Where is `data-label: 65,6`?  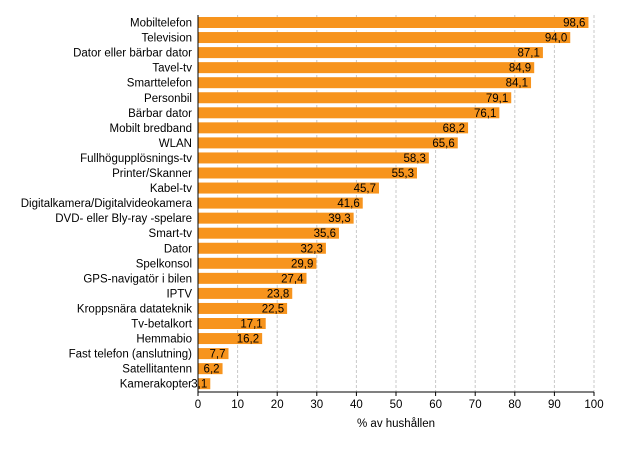
data-label: 65,6 is located at coordinates (443, 144).